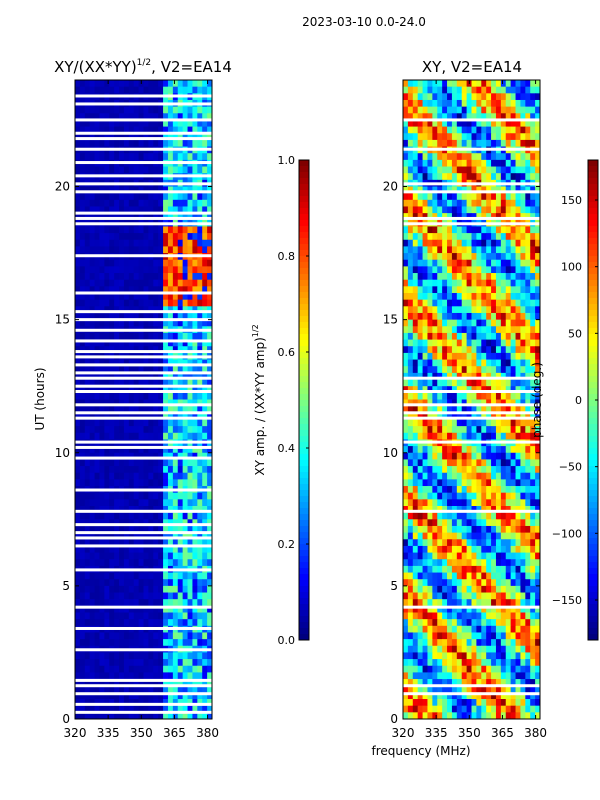 This screenshot has height=800, width=600. Describe the element at coordinates (143, 458) in the screenshot. I see `flagged-row` at that location.